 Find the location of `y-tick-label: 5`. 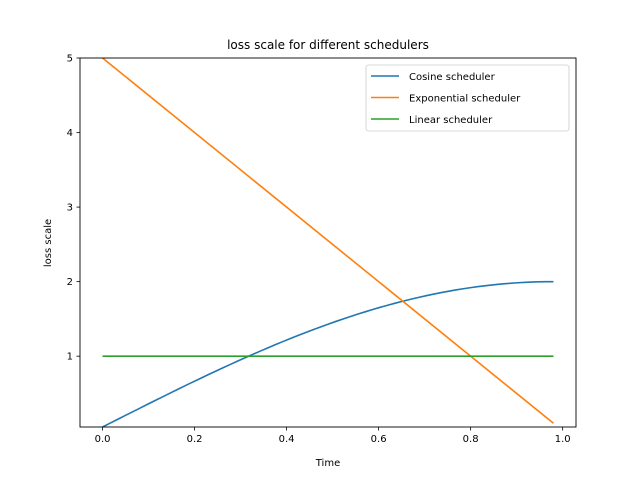

y-tick-label: 5 is located at coordinates (70, 59).